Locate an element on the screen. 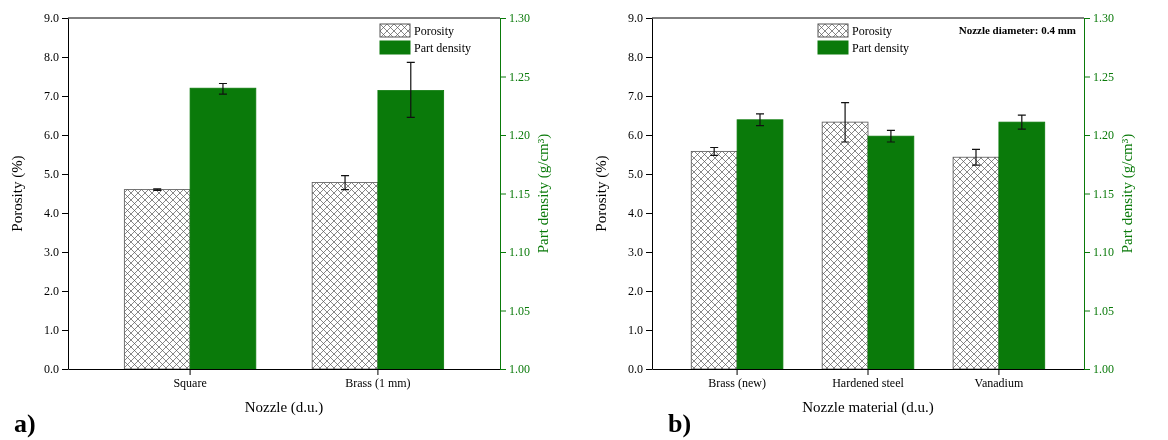 The image size is (1168, 440). x-axis-title: Nozzle (d.u.) is located at coordinates (284, 407).